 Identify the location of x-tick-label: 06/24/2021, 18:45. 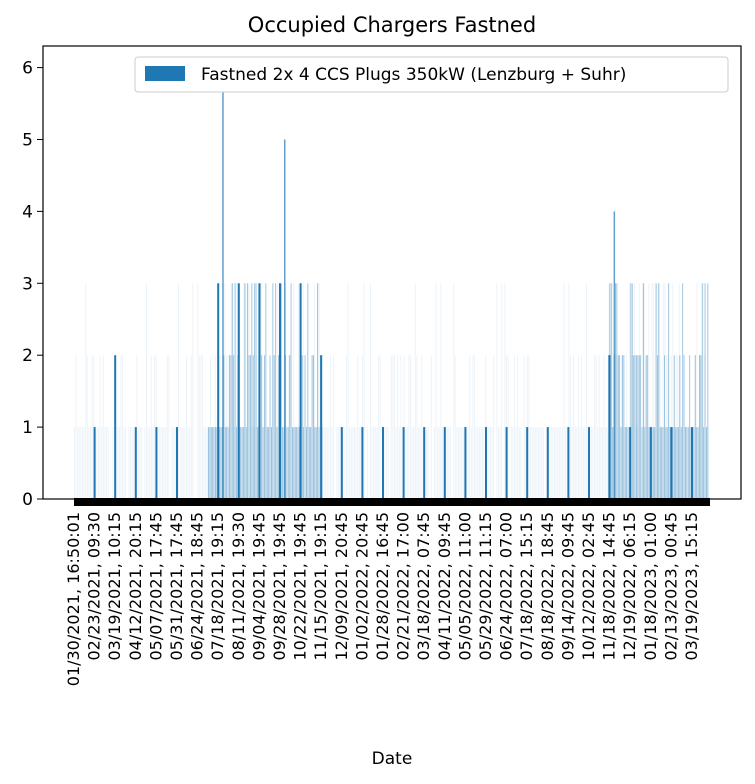
(197, 586).